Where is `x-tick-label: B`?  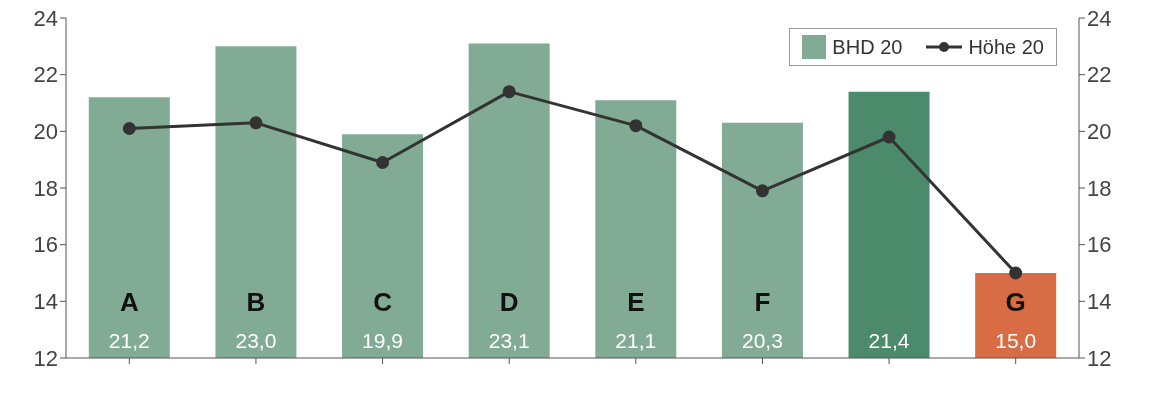 x-tick-label: B is located at coordinates (256, 302).